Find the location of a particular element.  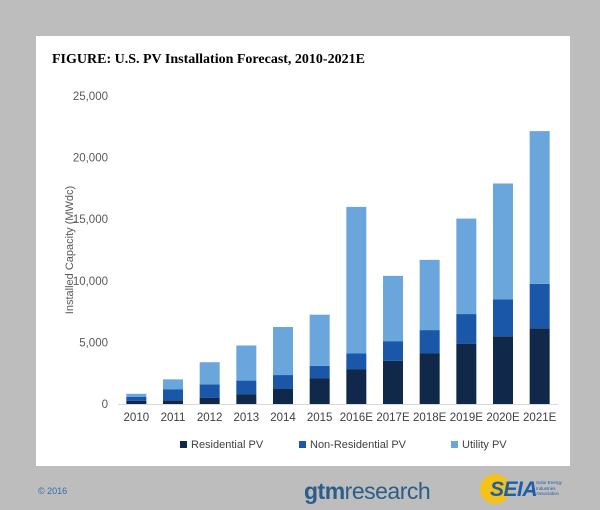

x-tick-label: 2010 is located at coordinates (137, 418).